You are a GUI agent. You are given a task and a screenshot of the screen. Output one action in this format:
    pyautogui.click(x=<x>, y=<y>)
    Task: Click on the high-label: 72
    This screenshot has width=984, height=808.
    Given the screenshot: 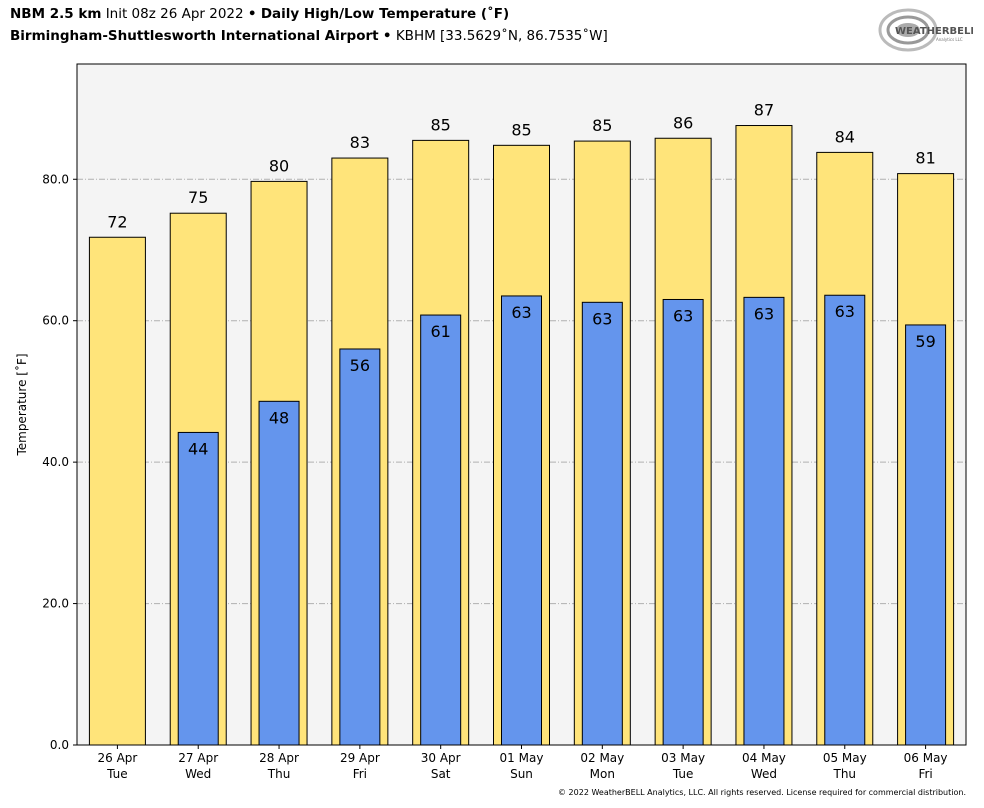 What is the action you would take?
    pyautogui.click(x=117, y=221)
    